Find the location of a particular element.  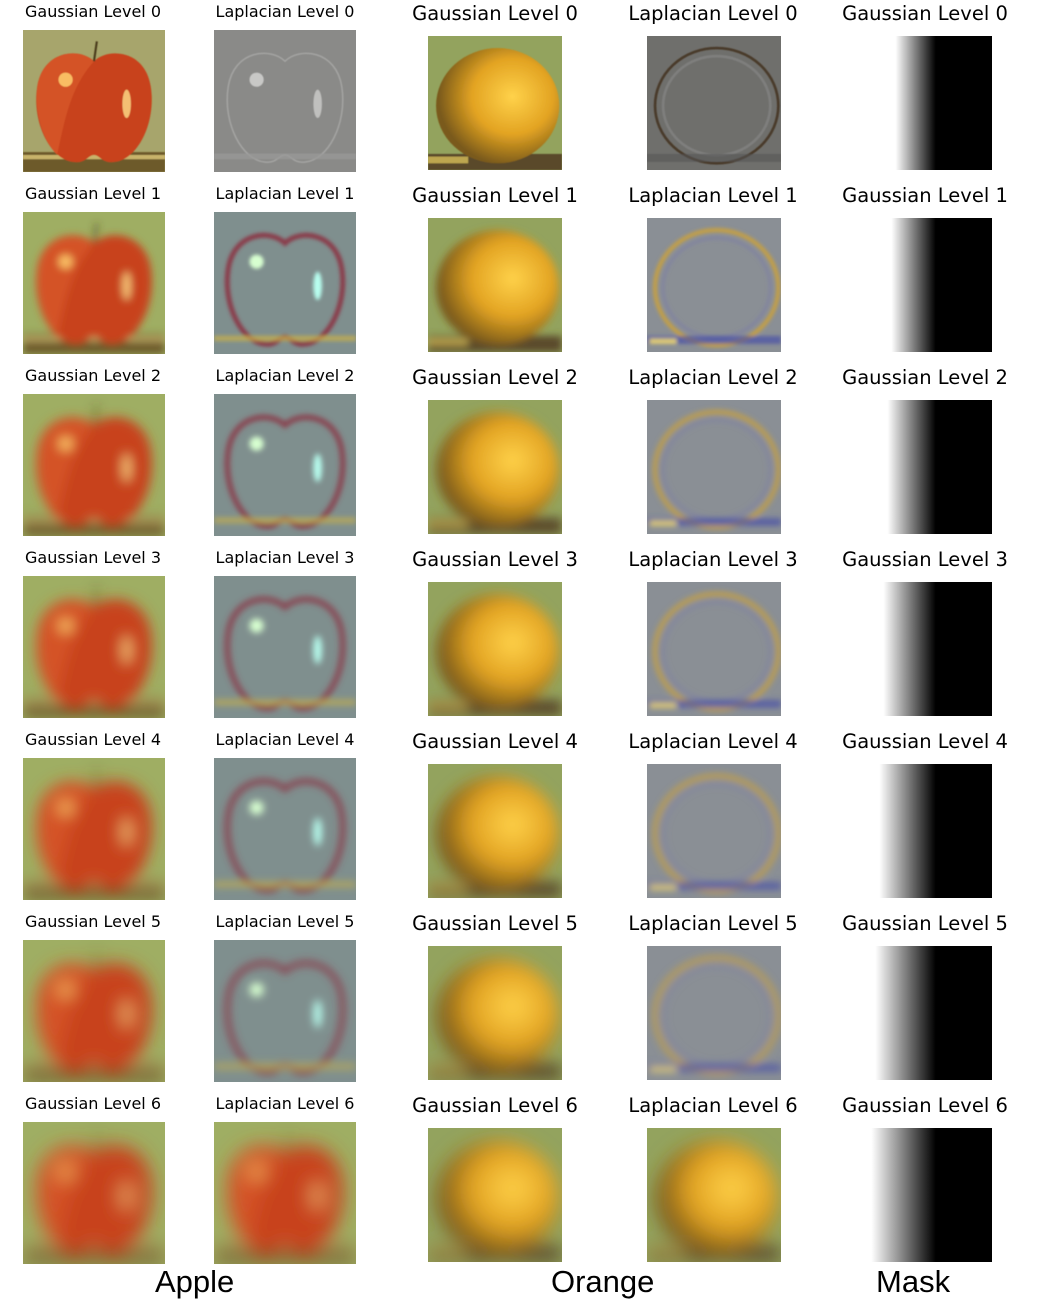

panel-apple-laplacian-level-1: Laplacian Level 1 is located at coordinates (285, 274).